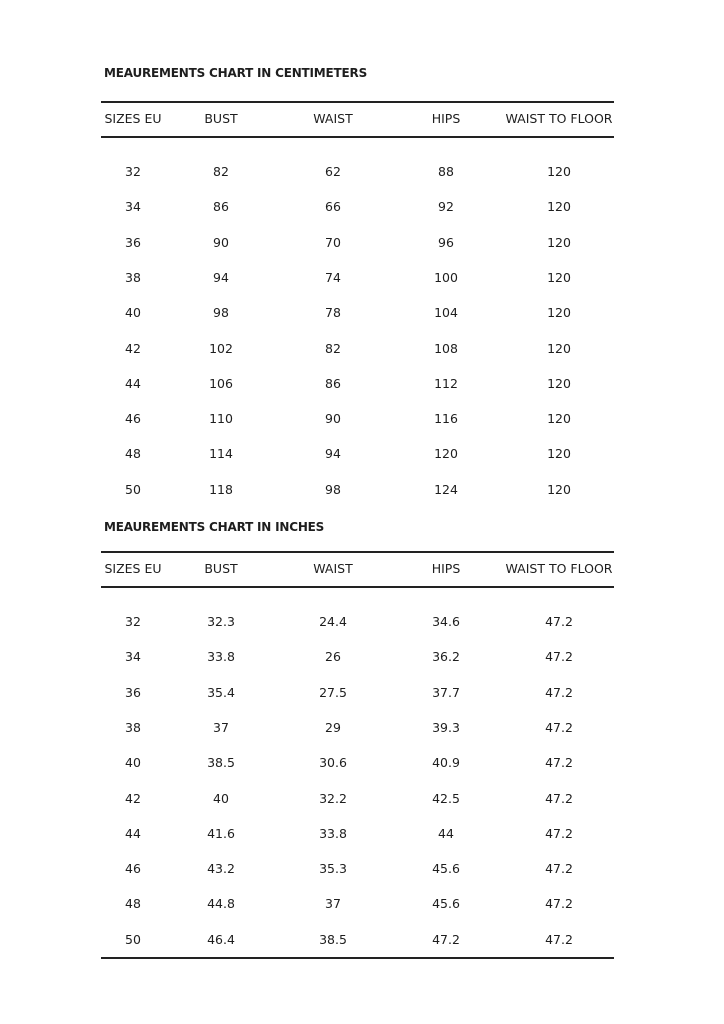 The height and width of the screenshot is (1024, 724). I want to click on table-cell: 66, so click(333, 207).